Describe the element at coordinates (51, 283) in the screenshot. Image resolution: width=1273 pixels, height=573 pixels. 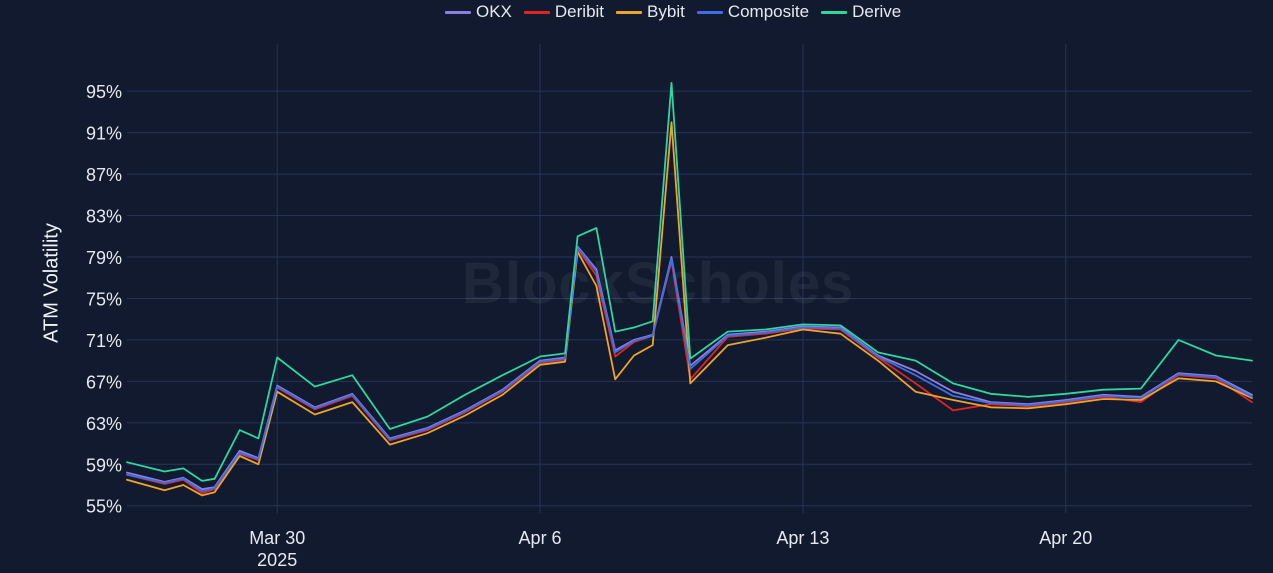
I see `y-axis-label: ATM Volatility` at that location.